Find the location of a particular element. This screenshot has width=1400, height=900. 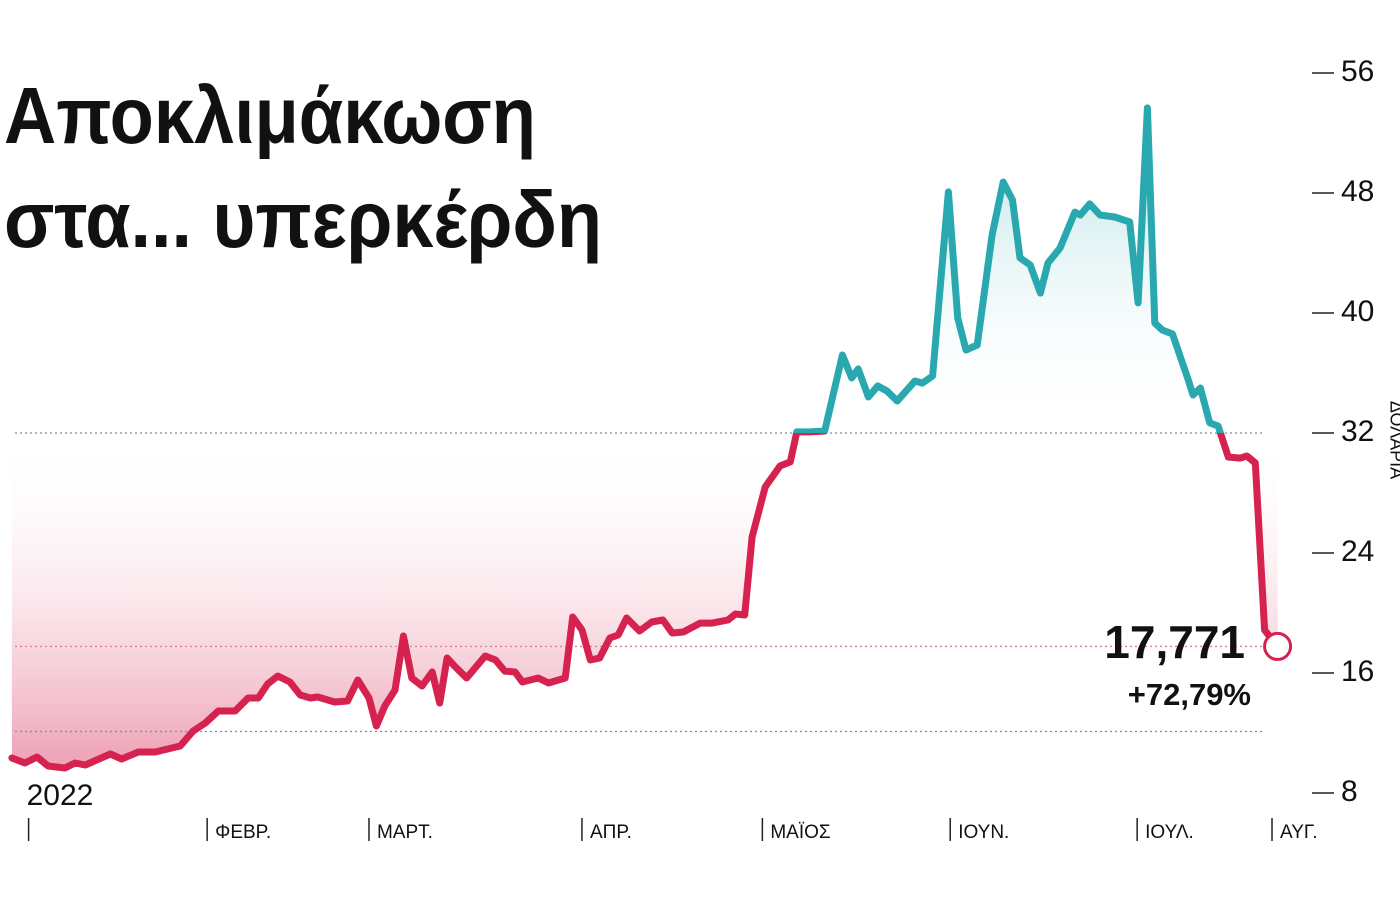

y-tick-label: 48 is located at coordinates (1357, 191).